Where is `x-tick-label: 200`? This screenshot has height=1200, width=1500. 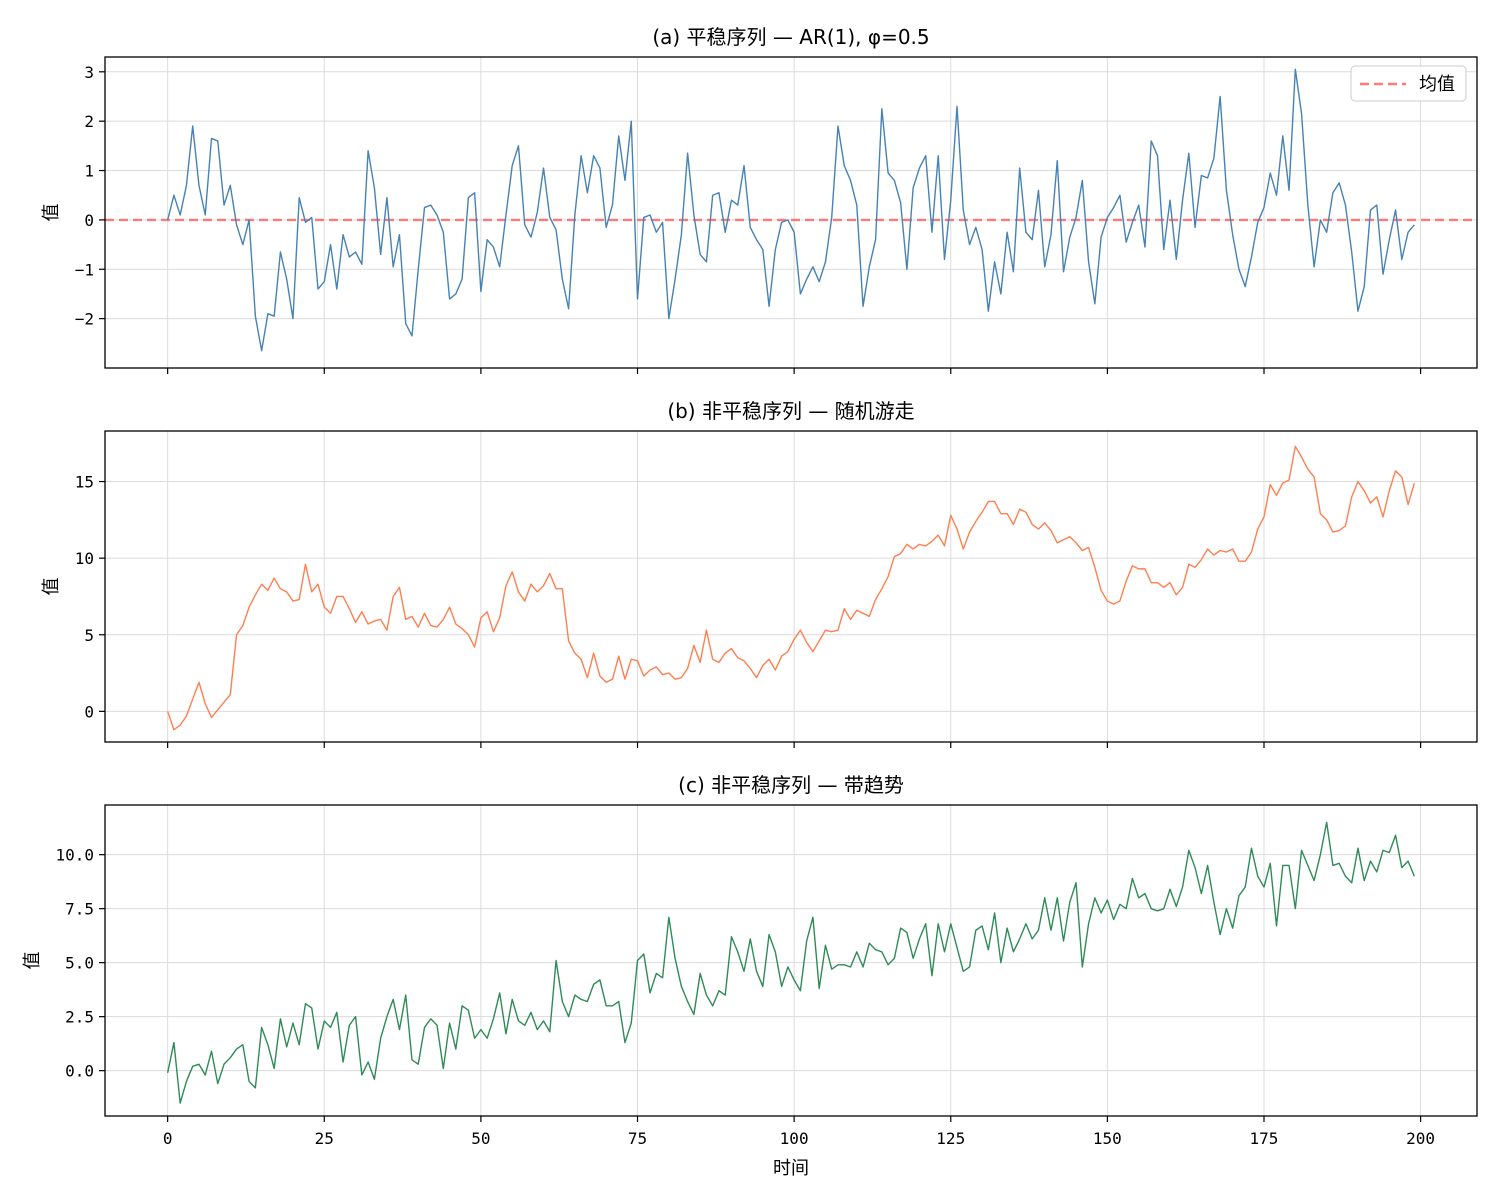 x-tick-label: 200 is located at coordinates (1420, 1138).